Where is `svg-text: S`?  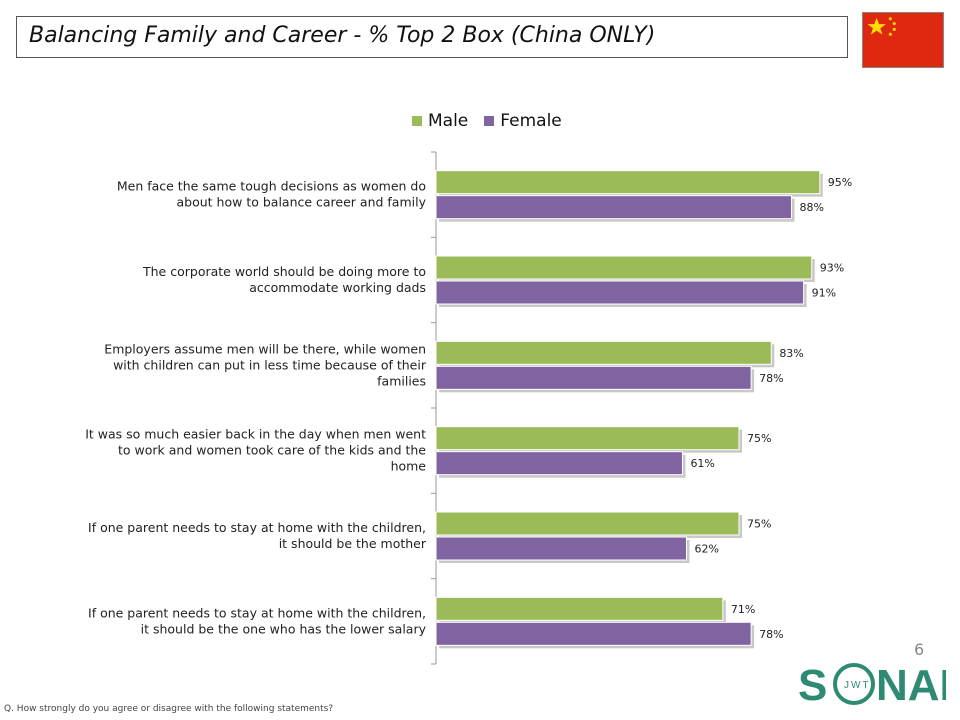 svg-text: S is located at coordinates (812, 685).